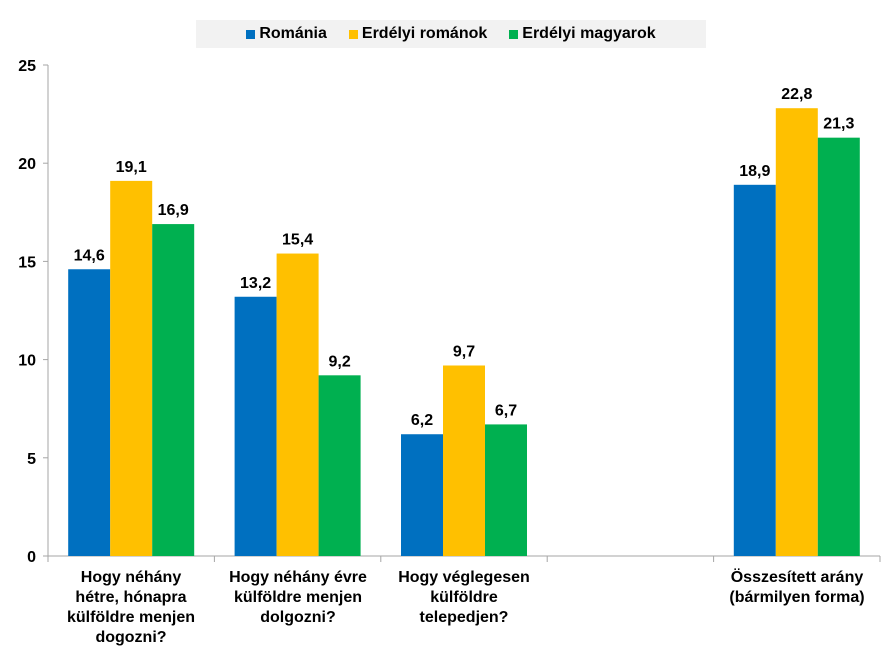 This screenshot has height=656, width=891. I want to click on category-label: Összesített arány (bármilyen forma), so click(797, 587).